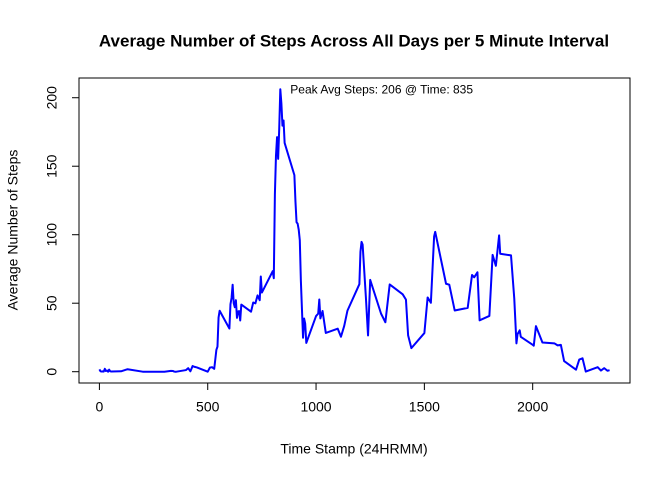 The width and height of the screenshot is (672, 480). Describe the element at coordinates (315, 407) in the screenshot. I see `x-tick-label: 1000` at that location.